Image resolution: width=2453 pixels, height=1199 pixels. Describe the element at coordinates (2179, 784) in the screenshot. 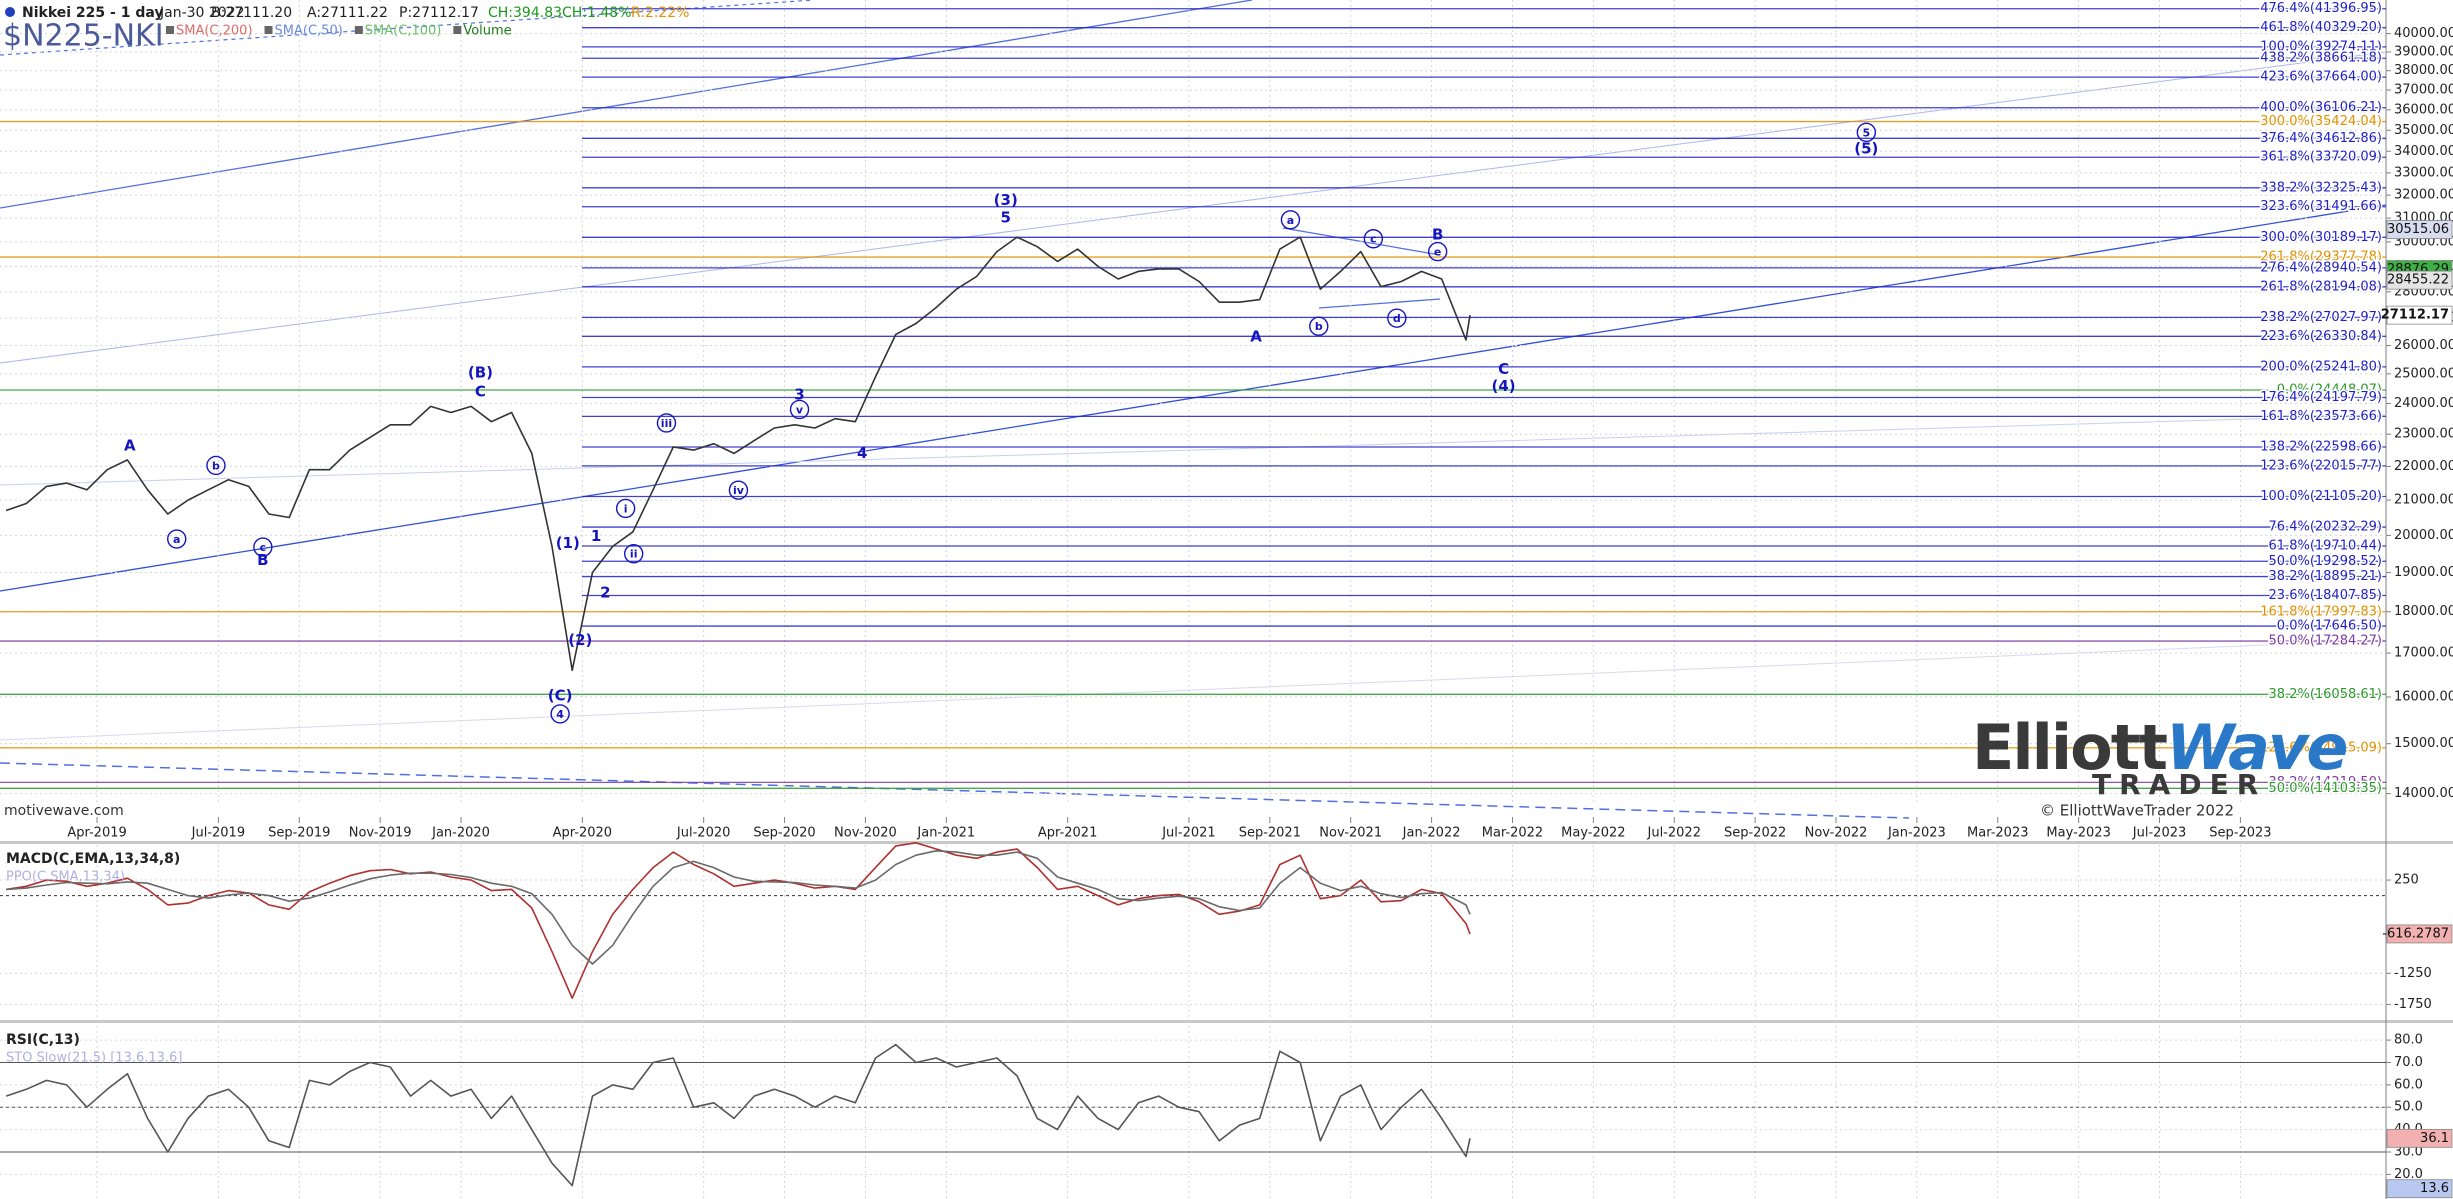

I see `logo-sub: TRADER` at that location.